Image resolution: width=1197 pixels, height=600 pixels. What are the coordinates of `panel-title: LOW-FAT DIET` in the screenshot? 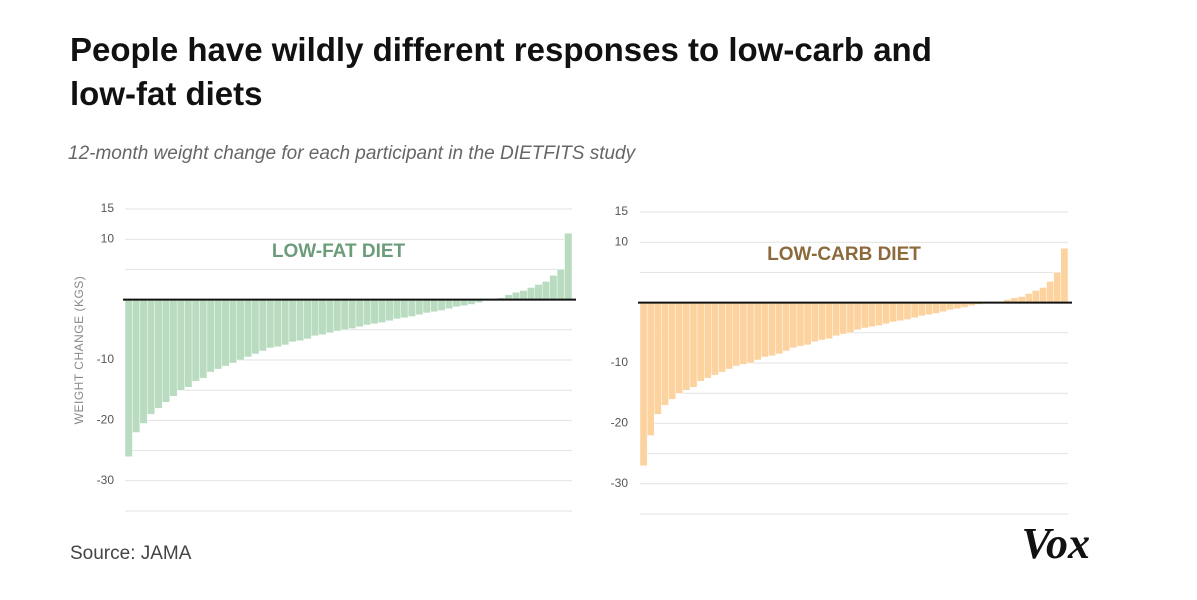 It's located at (339, 251).